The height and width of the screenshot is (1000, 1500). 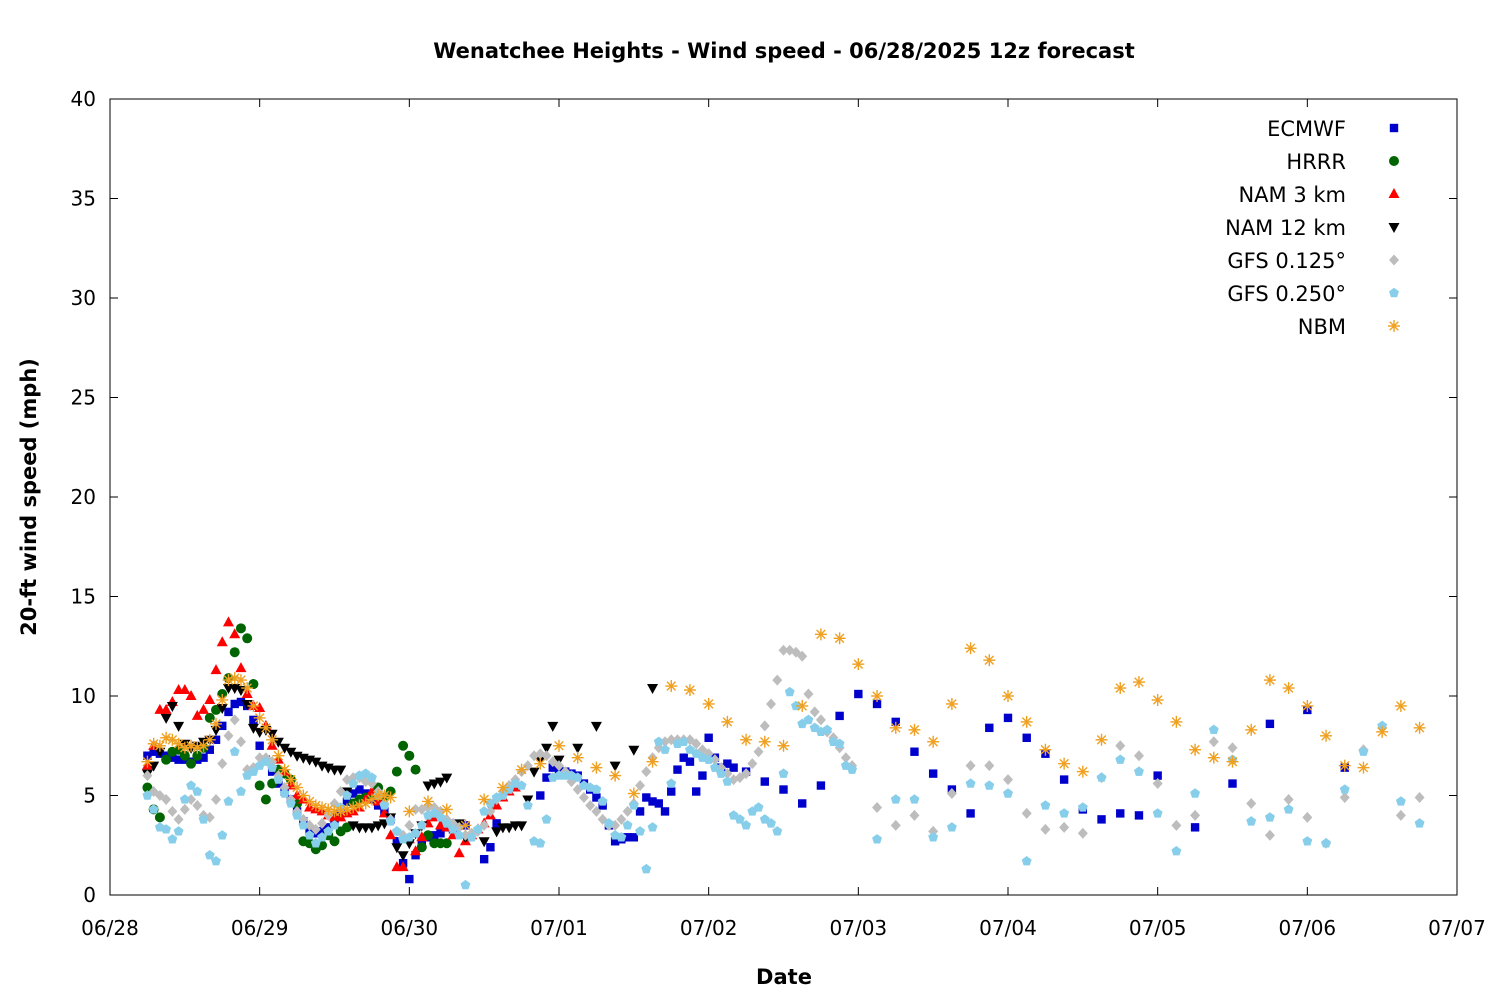 What do you see at coordinates (1457, 928) in the screenshot?
I see `x-tick-label: 07/07` at bounding box center [1457, 928].